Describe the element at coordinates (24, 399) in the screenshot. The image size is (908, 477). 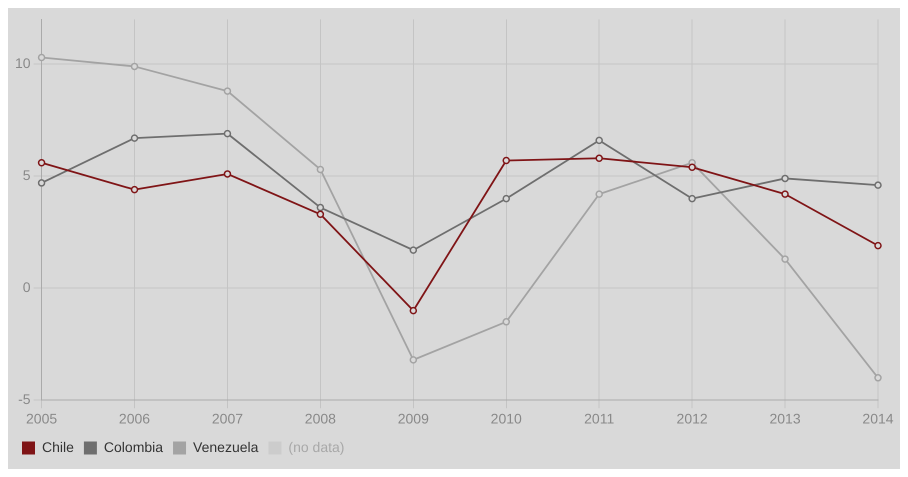
I see `y-tick-label: -5` at that location.